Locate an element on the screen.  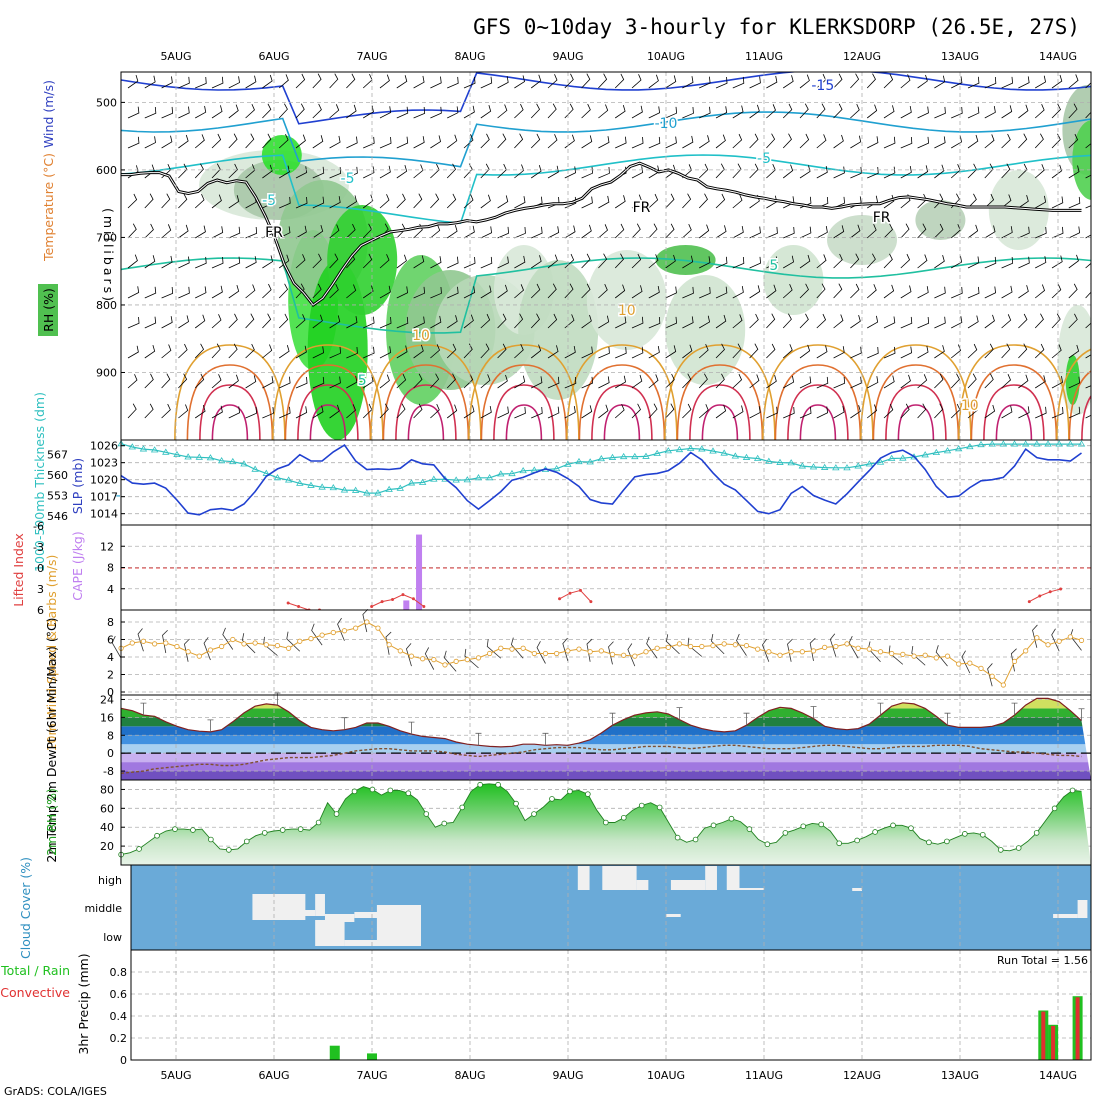
cloud-cover-panel: high middle low Cloud Cover (%) is located at coordinates (555, 908).